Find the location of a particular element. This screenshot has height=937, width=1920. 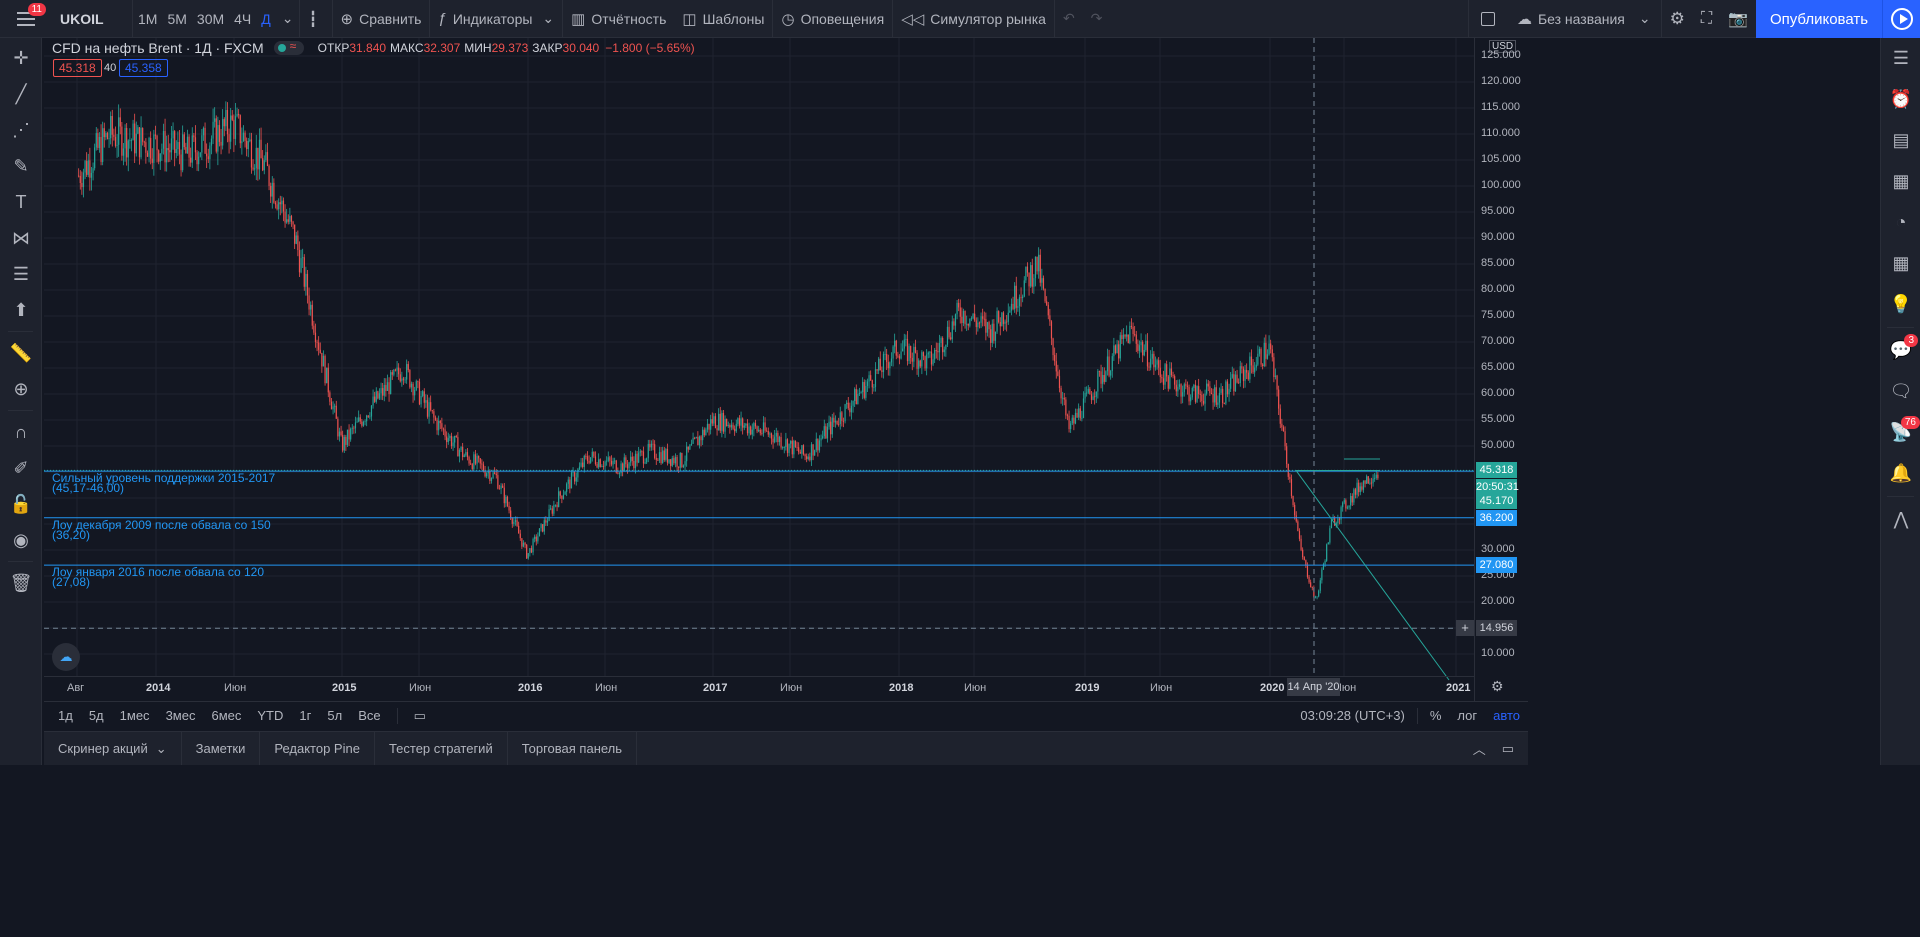

text-tool: T is located at coordinates (21, 202).